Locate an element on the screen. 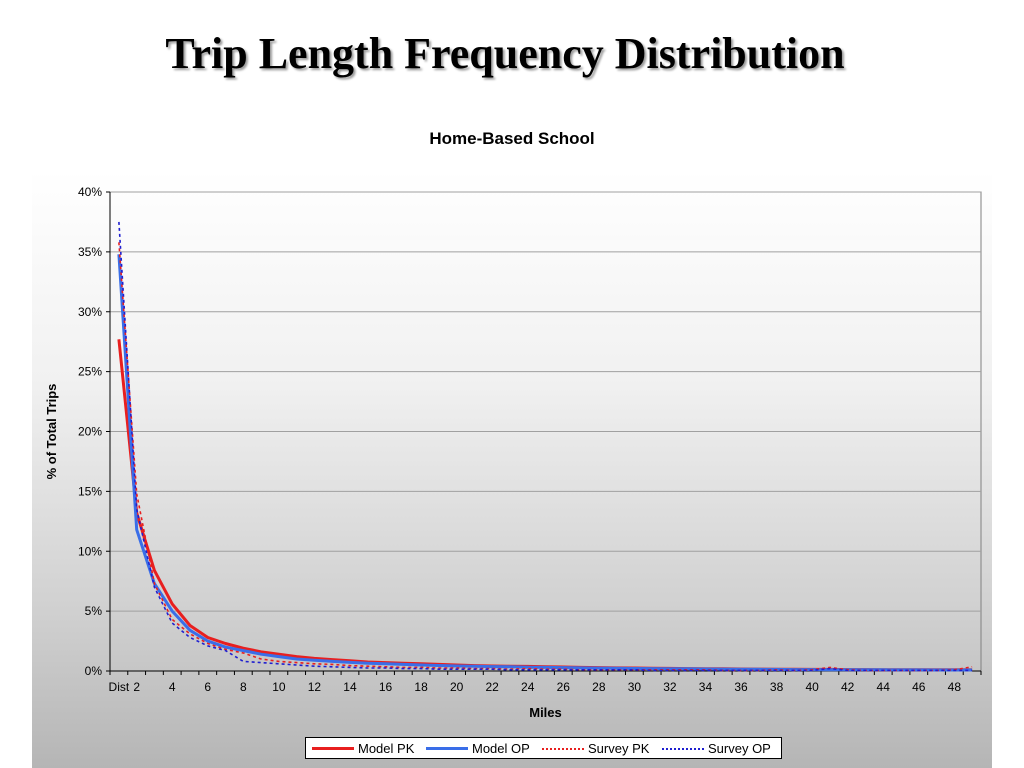 The height and width of the screenshot is (768, 1024). legend-swatch-model-op is located at coordinates (447, 748).